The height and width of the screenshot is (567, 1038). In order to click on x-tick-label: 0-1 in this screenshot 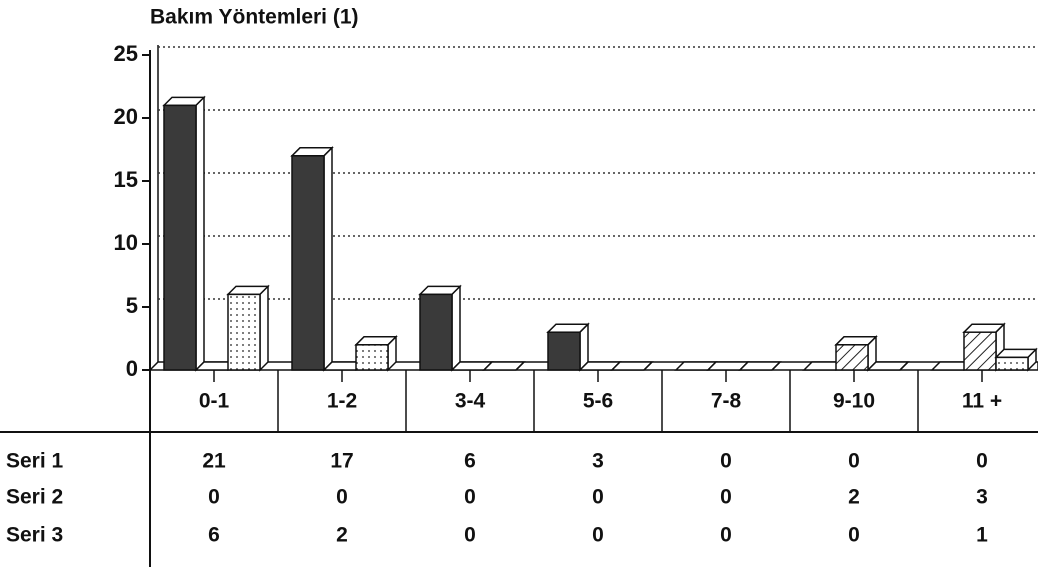, I will do `click(214, 401)`.